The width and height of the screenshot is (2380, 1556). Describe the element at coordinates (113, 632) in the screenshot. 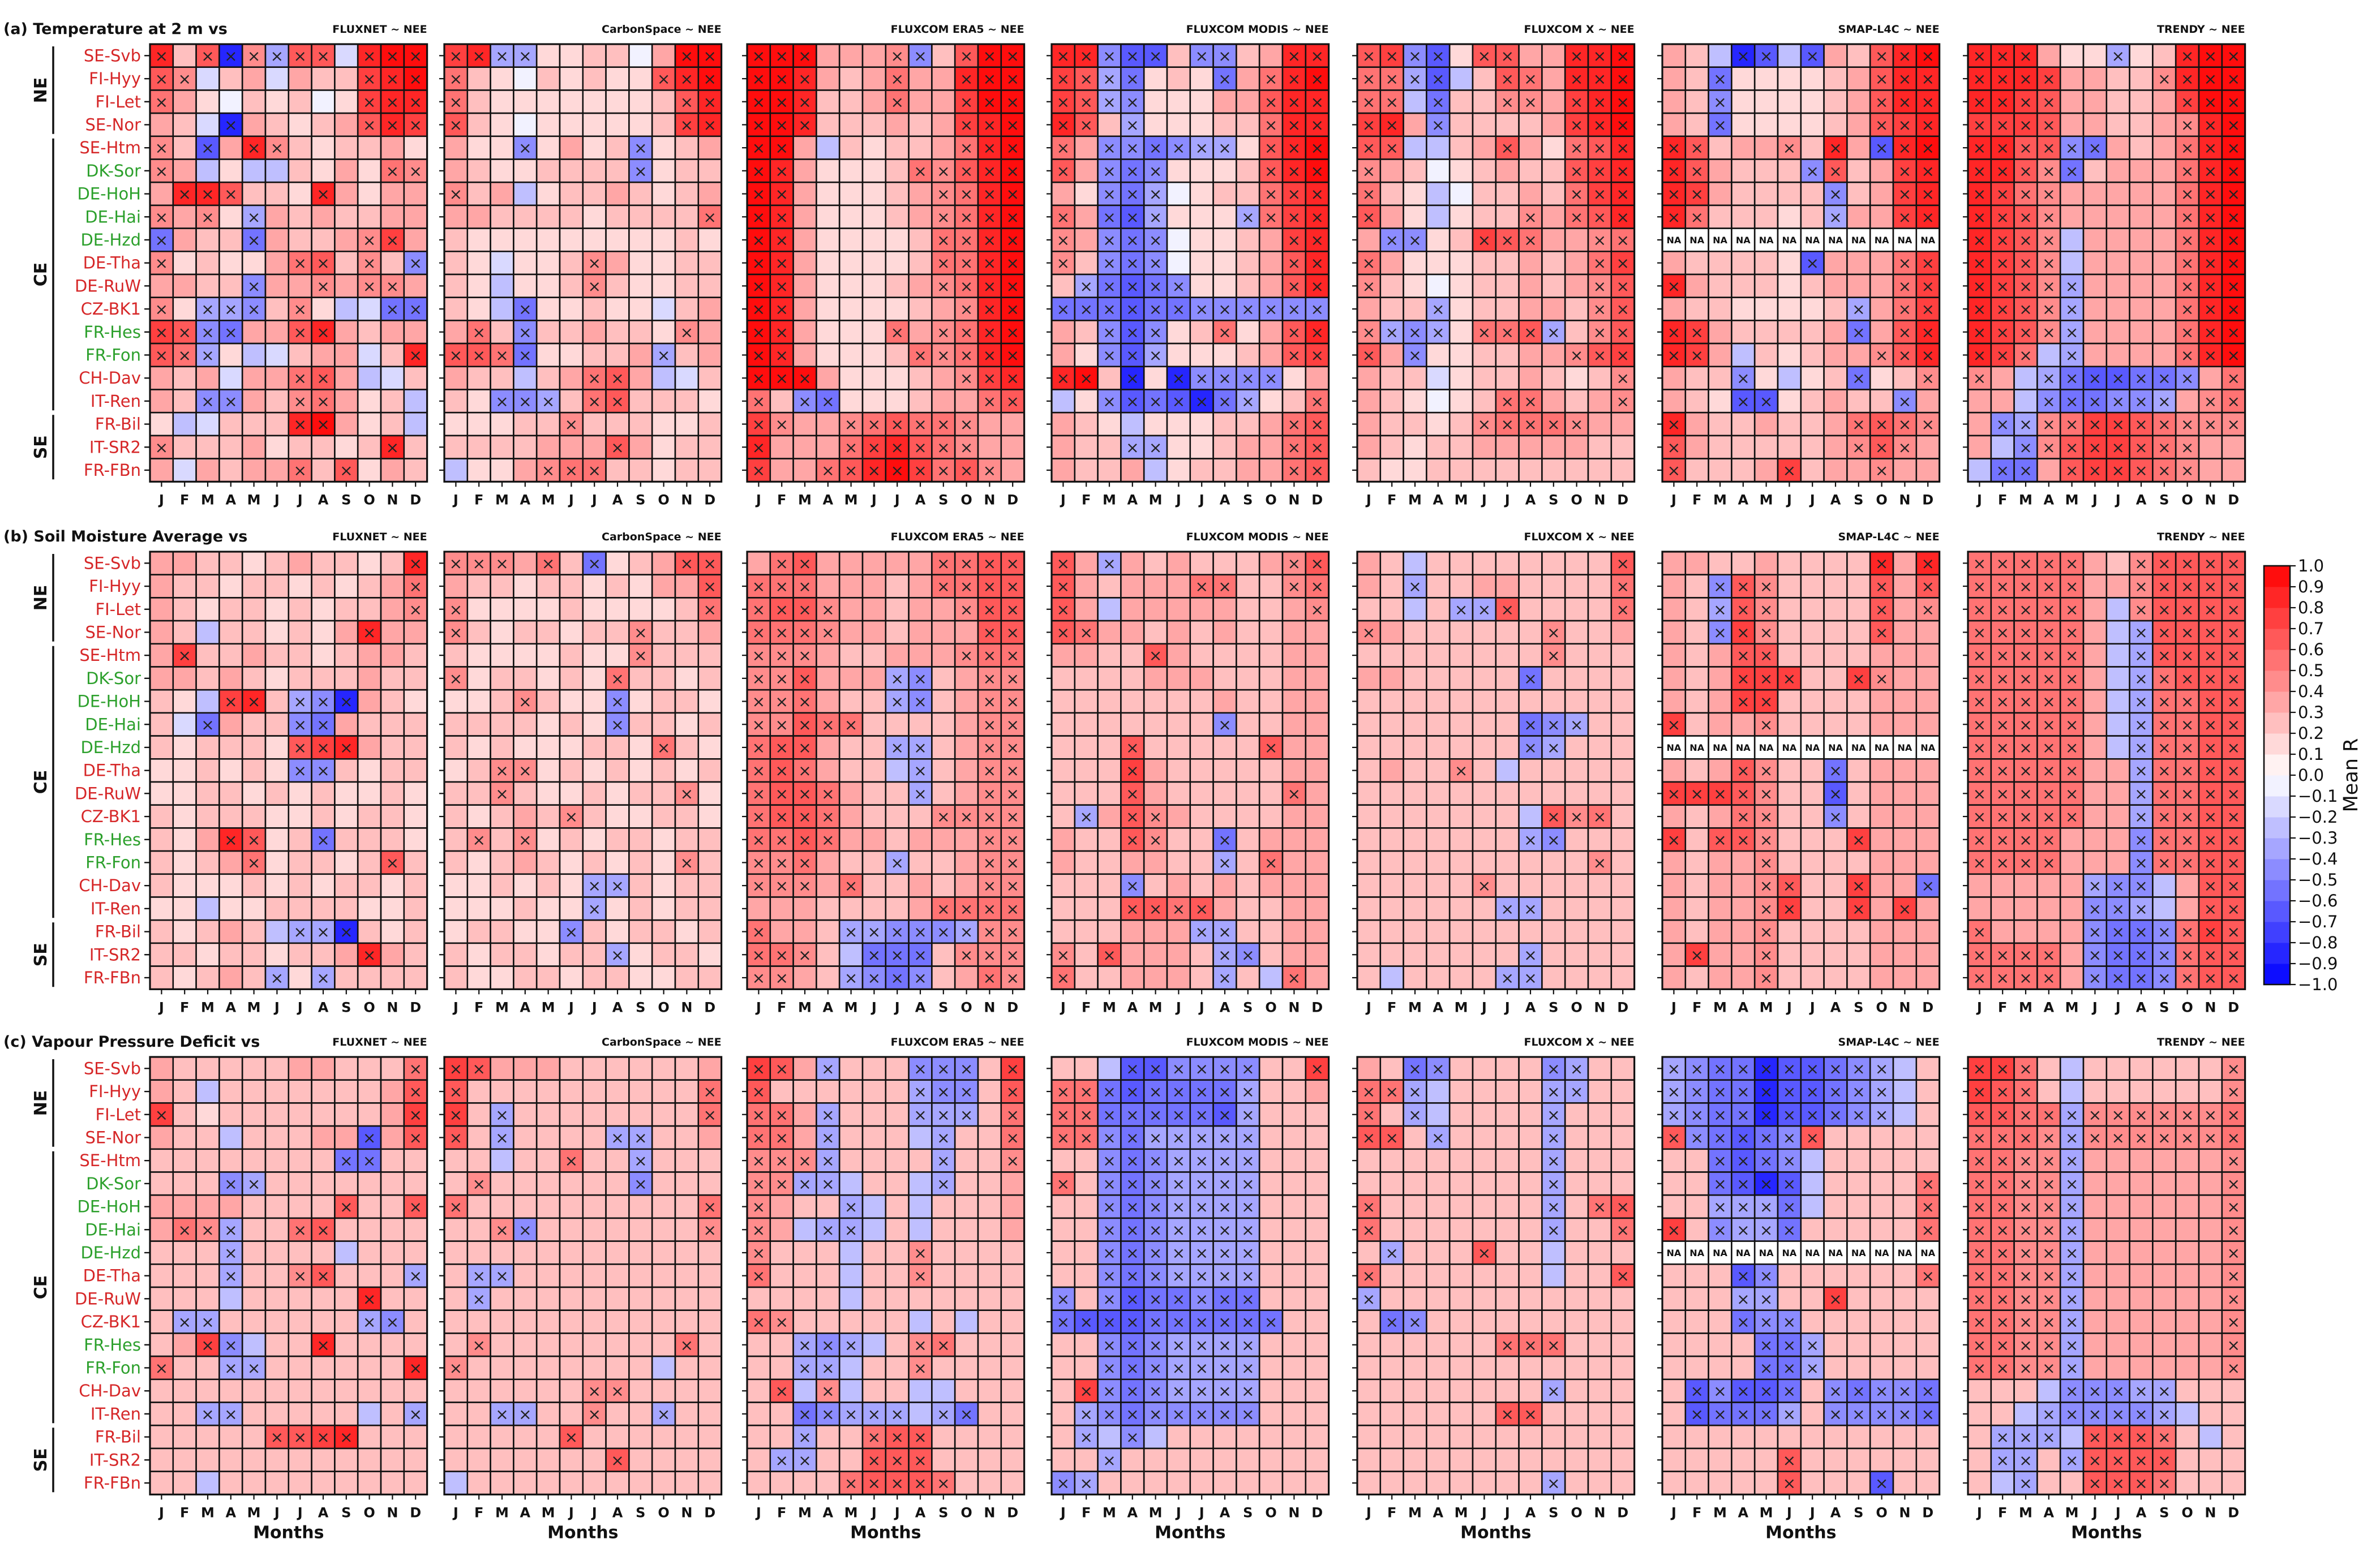

I see `site-label: SE-Nor` at that location.